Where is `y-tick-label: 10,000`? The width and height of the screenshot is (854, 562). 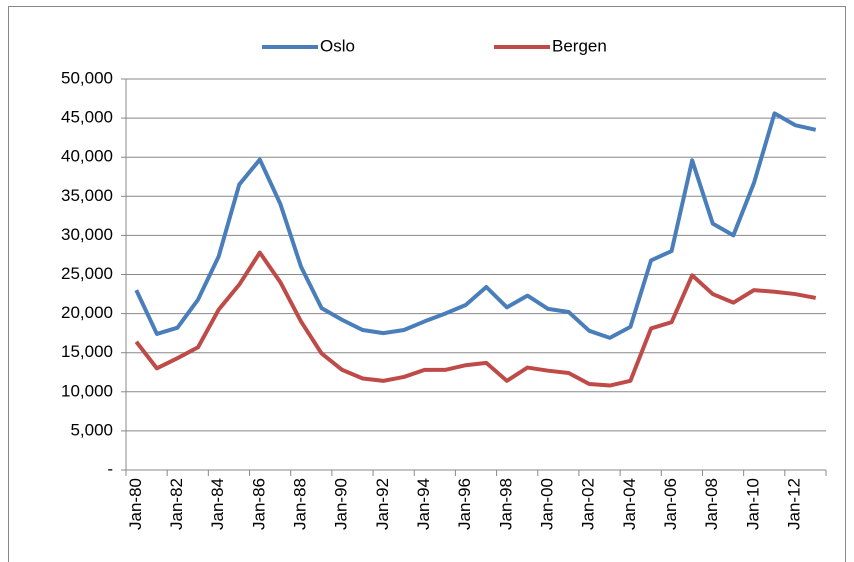 y-tick-label: 10,000 is located at coordinates (87, 390).